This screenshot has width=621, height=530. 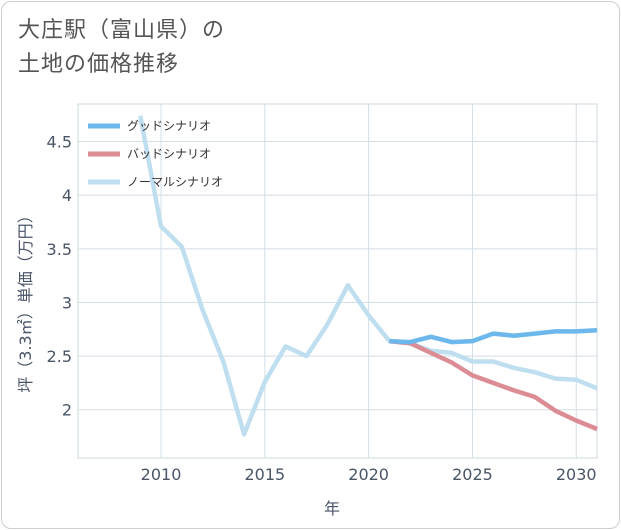 What do you see at coordinates (169, 154) in the screenshot?
I see `legend-label-1: バッドシナリオ` at bounding box center [169, 154].